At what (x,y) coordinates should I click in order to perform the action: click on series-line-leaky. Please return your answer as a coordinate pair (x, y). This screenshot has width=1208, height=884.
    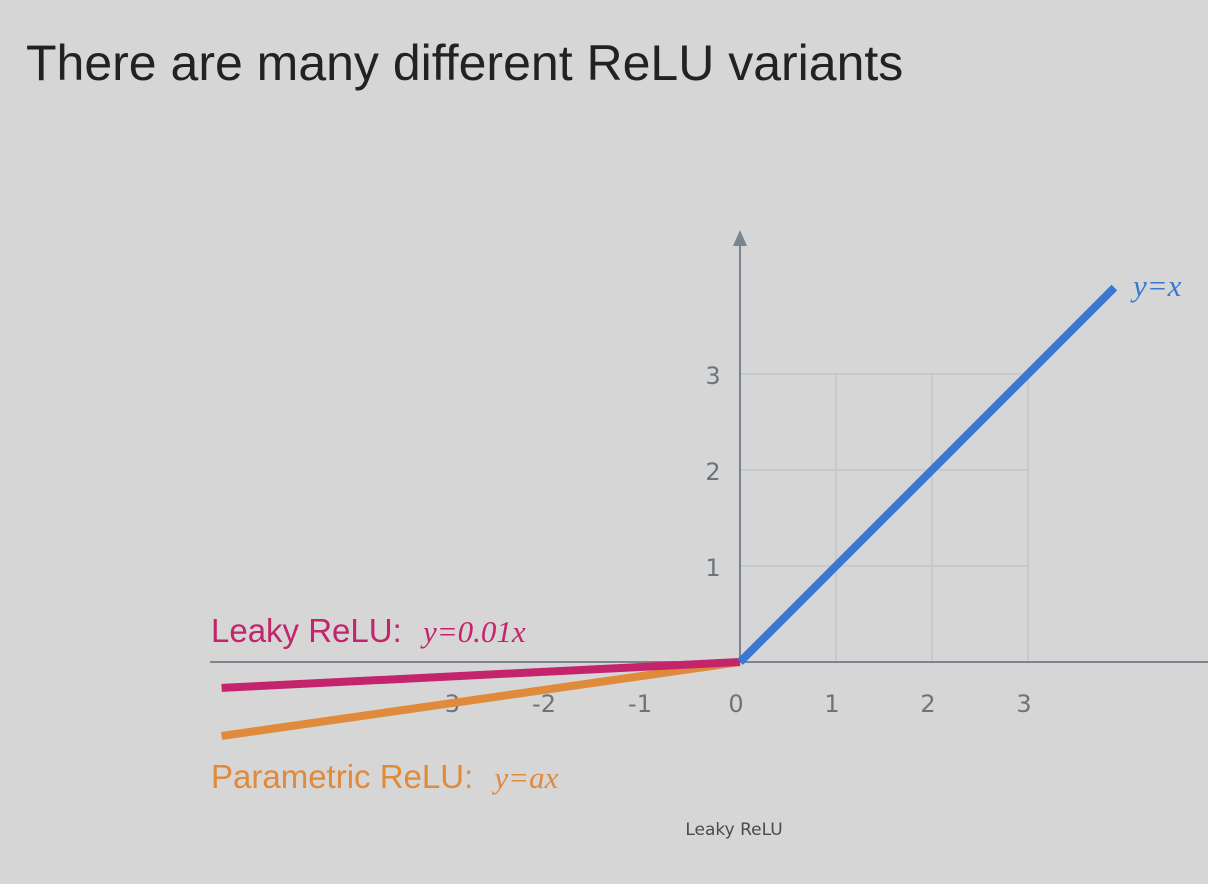
    Looking at the image, I should click on (481, 675).